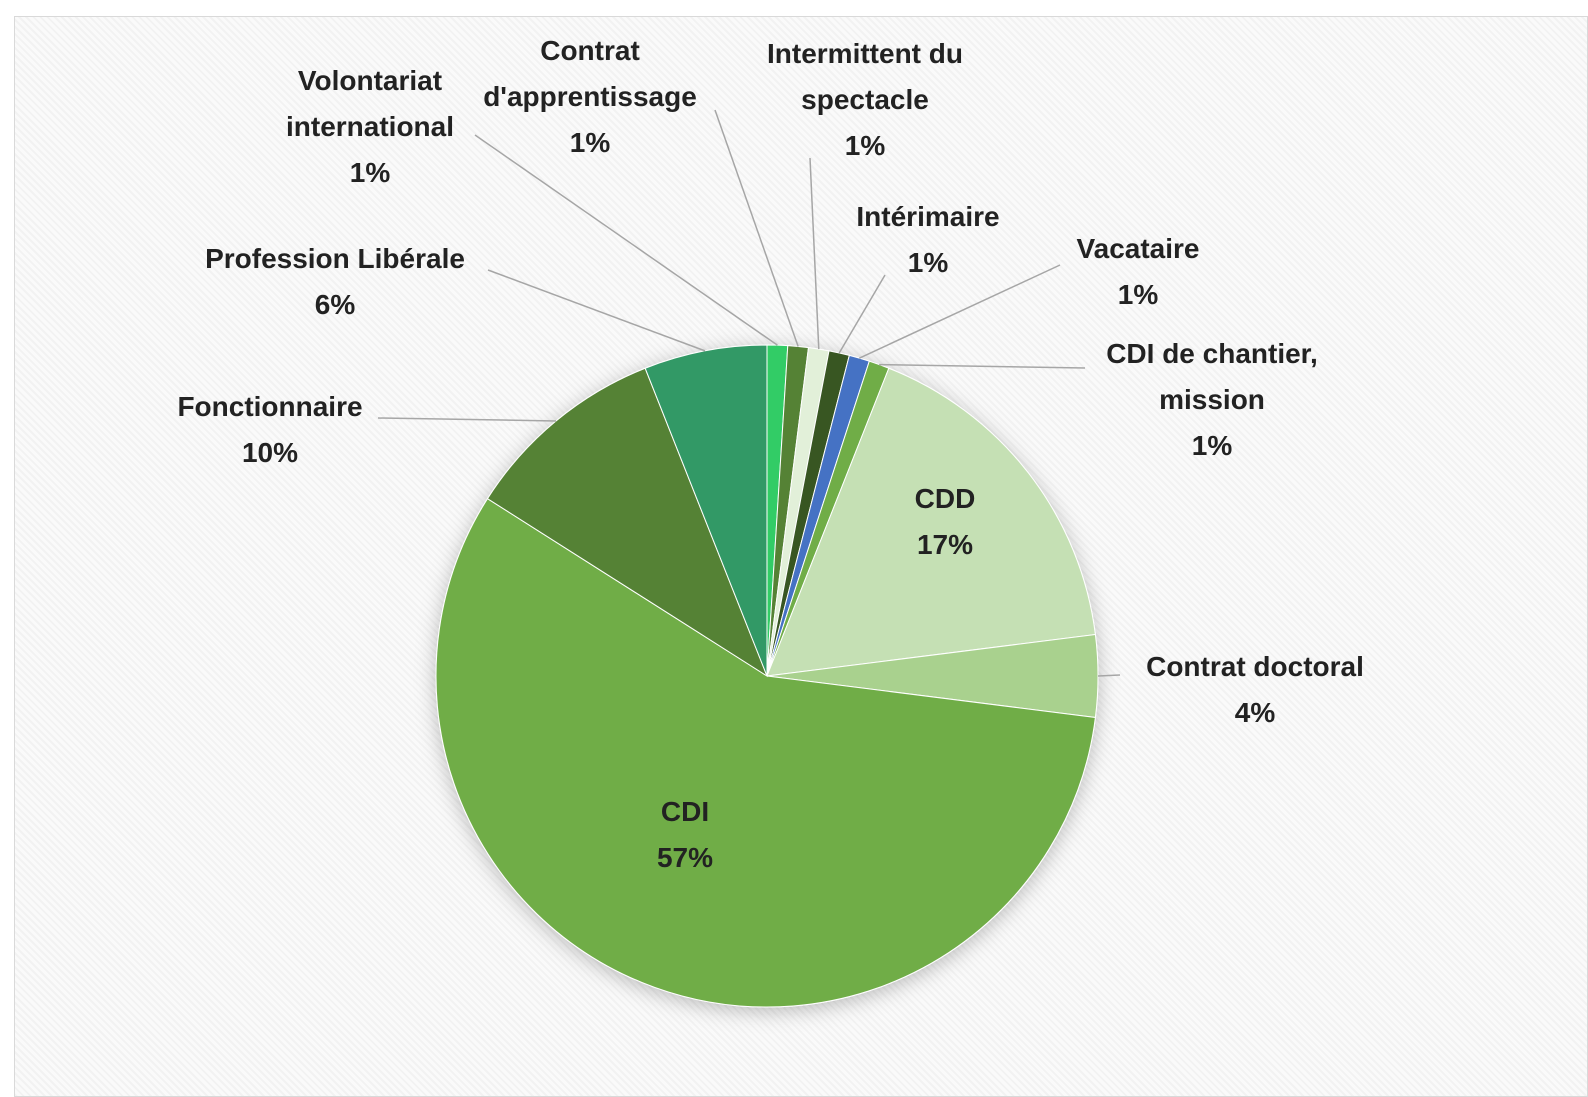 The image size is (1588, 1097). What do you see at coordinates (369, 103) in the screenshot?
I see `category-label: Volontariat international` at bounding box center [369, 103].